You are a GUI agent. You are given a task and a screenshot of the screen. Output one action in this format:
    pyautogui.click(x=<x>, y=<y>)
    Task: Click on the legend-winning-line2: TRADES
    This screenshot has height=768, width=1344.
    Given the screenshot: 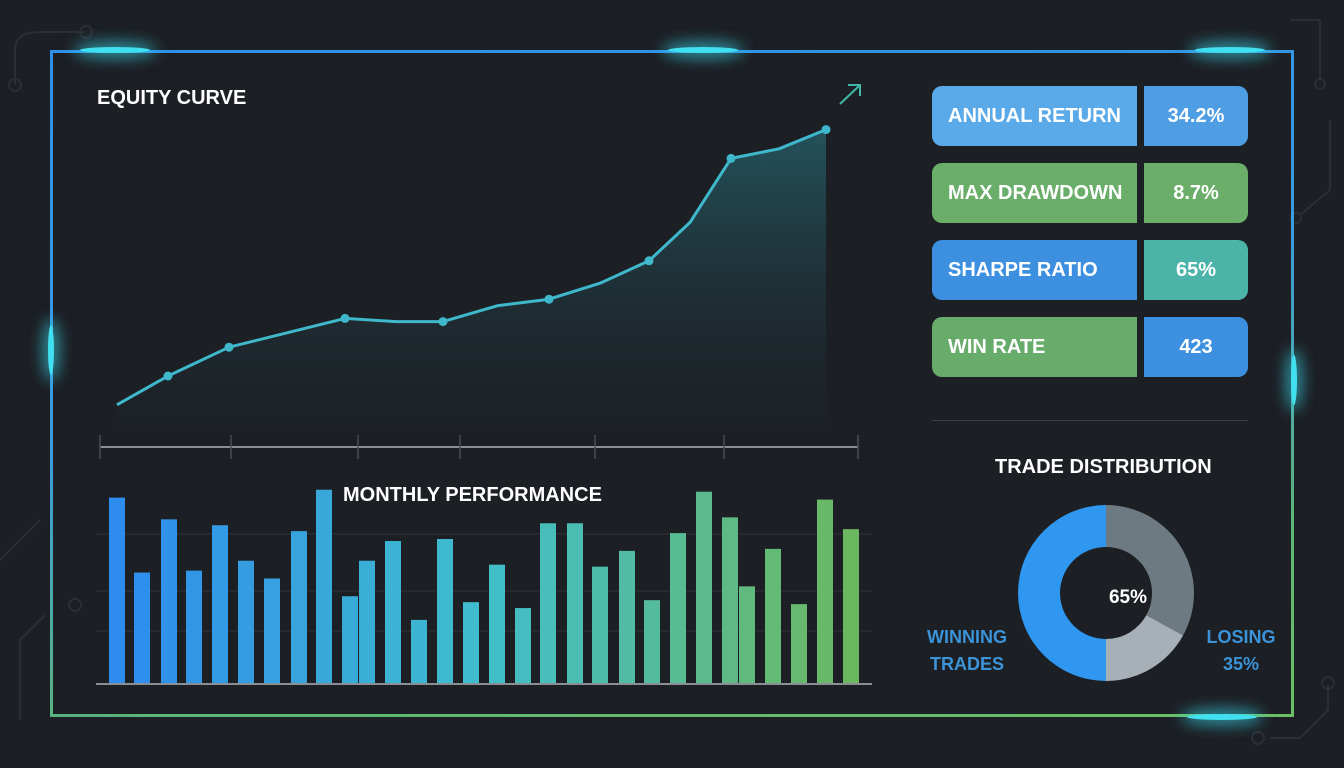 What is the action you would take?
    pyautogui.click(x=966, y=664)
    